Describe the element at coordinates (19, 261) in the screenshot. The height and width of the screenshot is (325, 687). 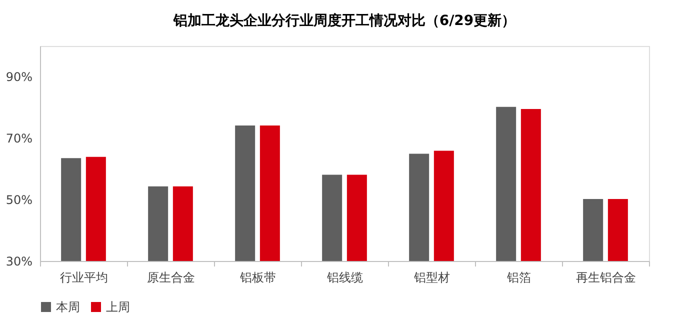
I see `y-tick-label: 30%` at that location.